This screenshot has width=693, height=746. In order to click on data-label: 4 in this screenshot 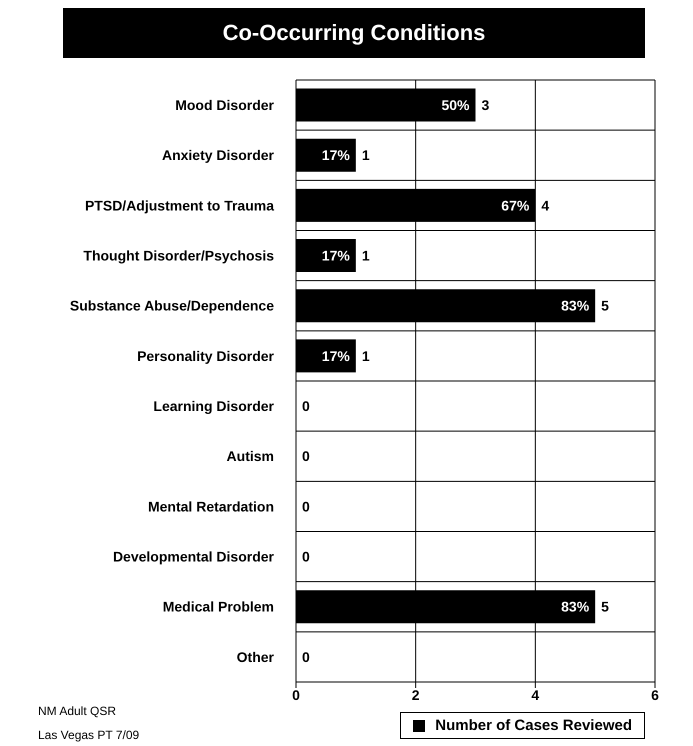, I will do `click(545, 205)`.